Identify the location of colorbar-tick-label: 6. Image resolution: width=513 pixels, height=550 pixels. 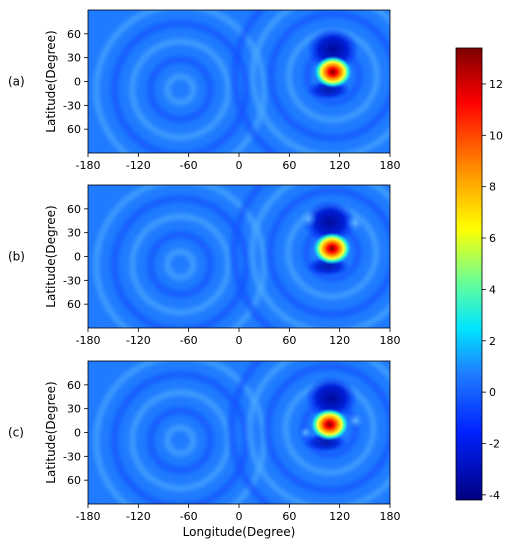
(492, 238).